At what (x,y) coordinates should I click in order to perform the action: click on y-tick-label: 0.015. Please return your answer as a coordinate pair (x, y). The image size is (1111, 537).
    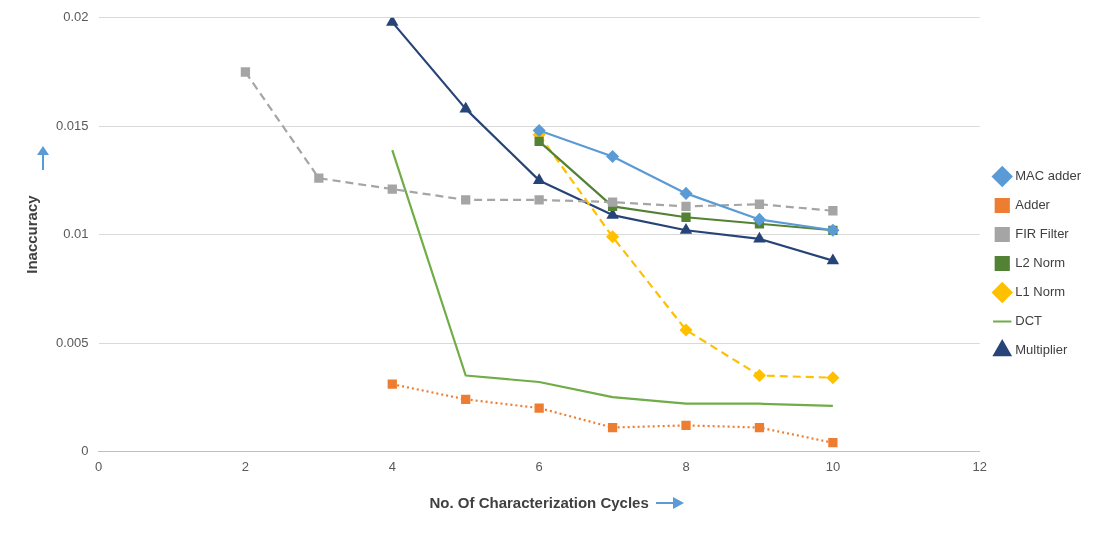
    Looking at the image, I should click on (72, 125).